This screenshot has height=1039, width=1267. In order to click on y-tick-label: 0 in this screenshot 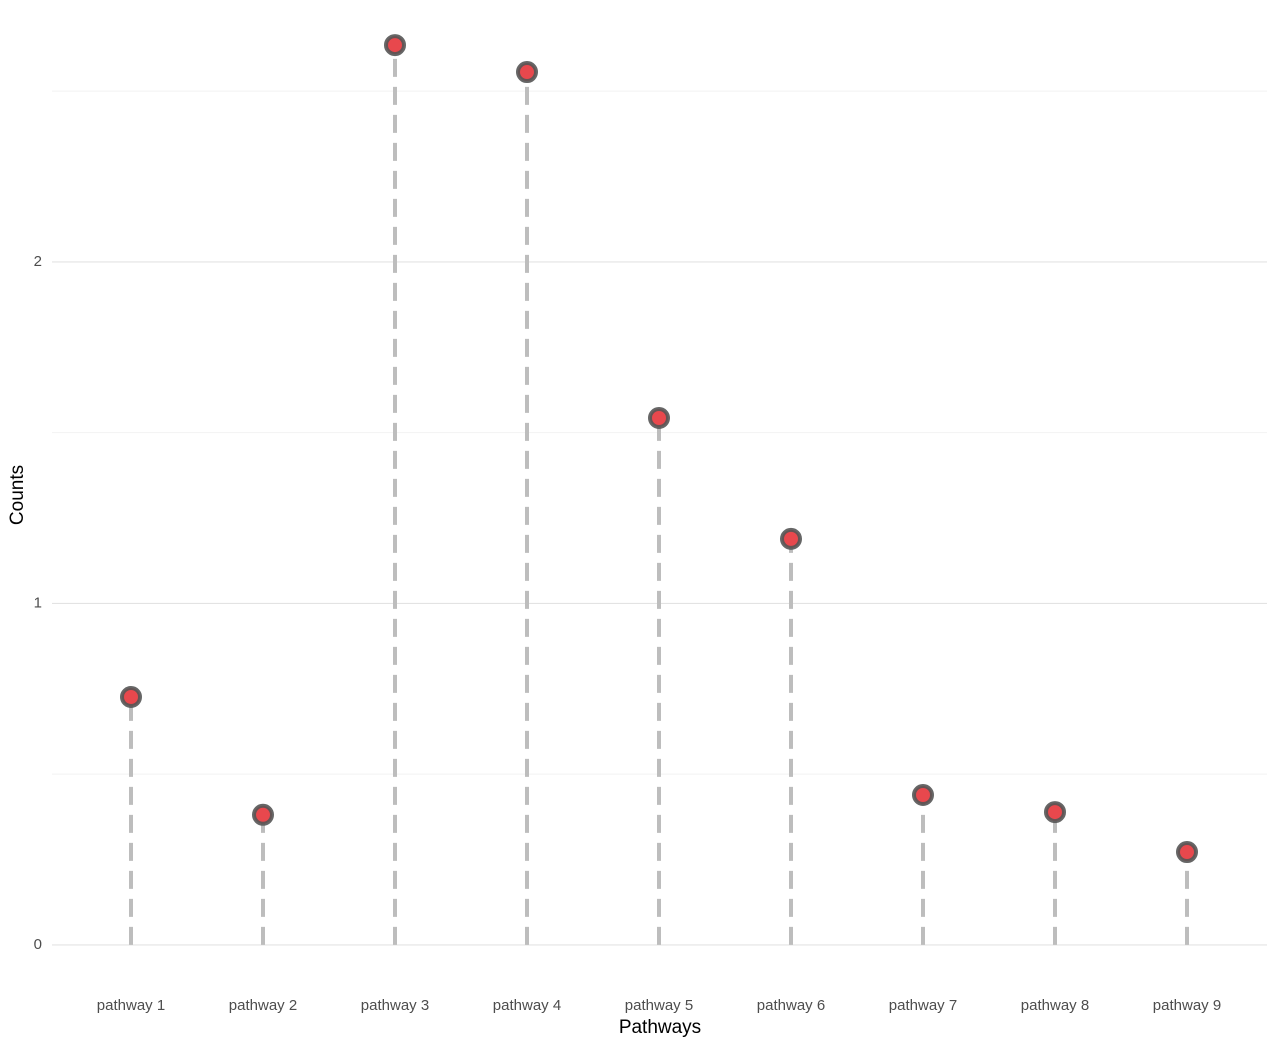, I will do `click(38, 944)`.